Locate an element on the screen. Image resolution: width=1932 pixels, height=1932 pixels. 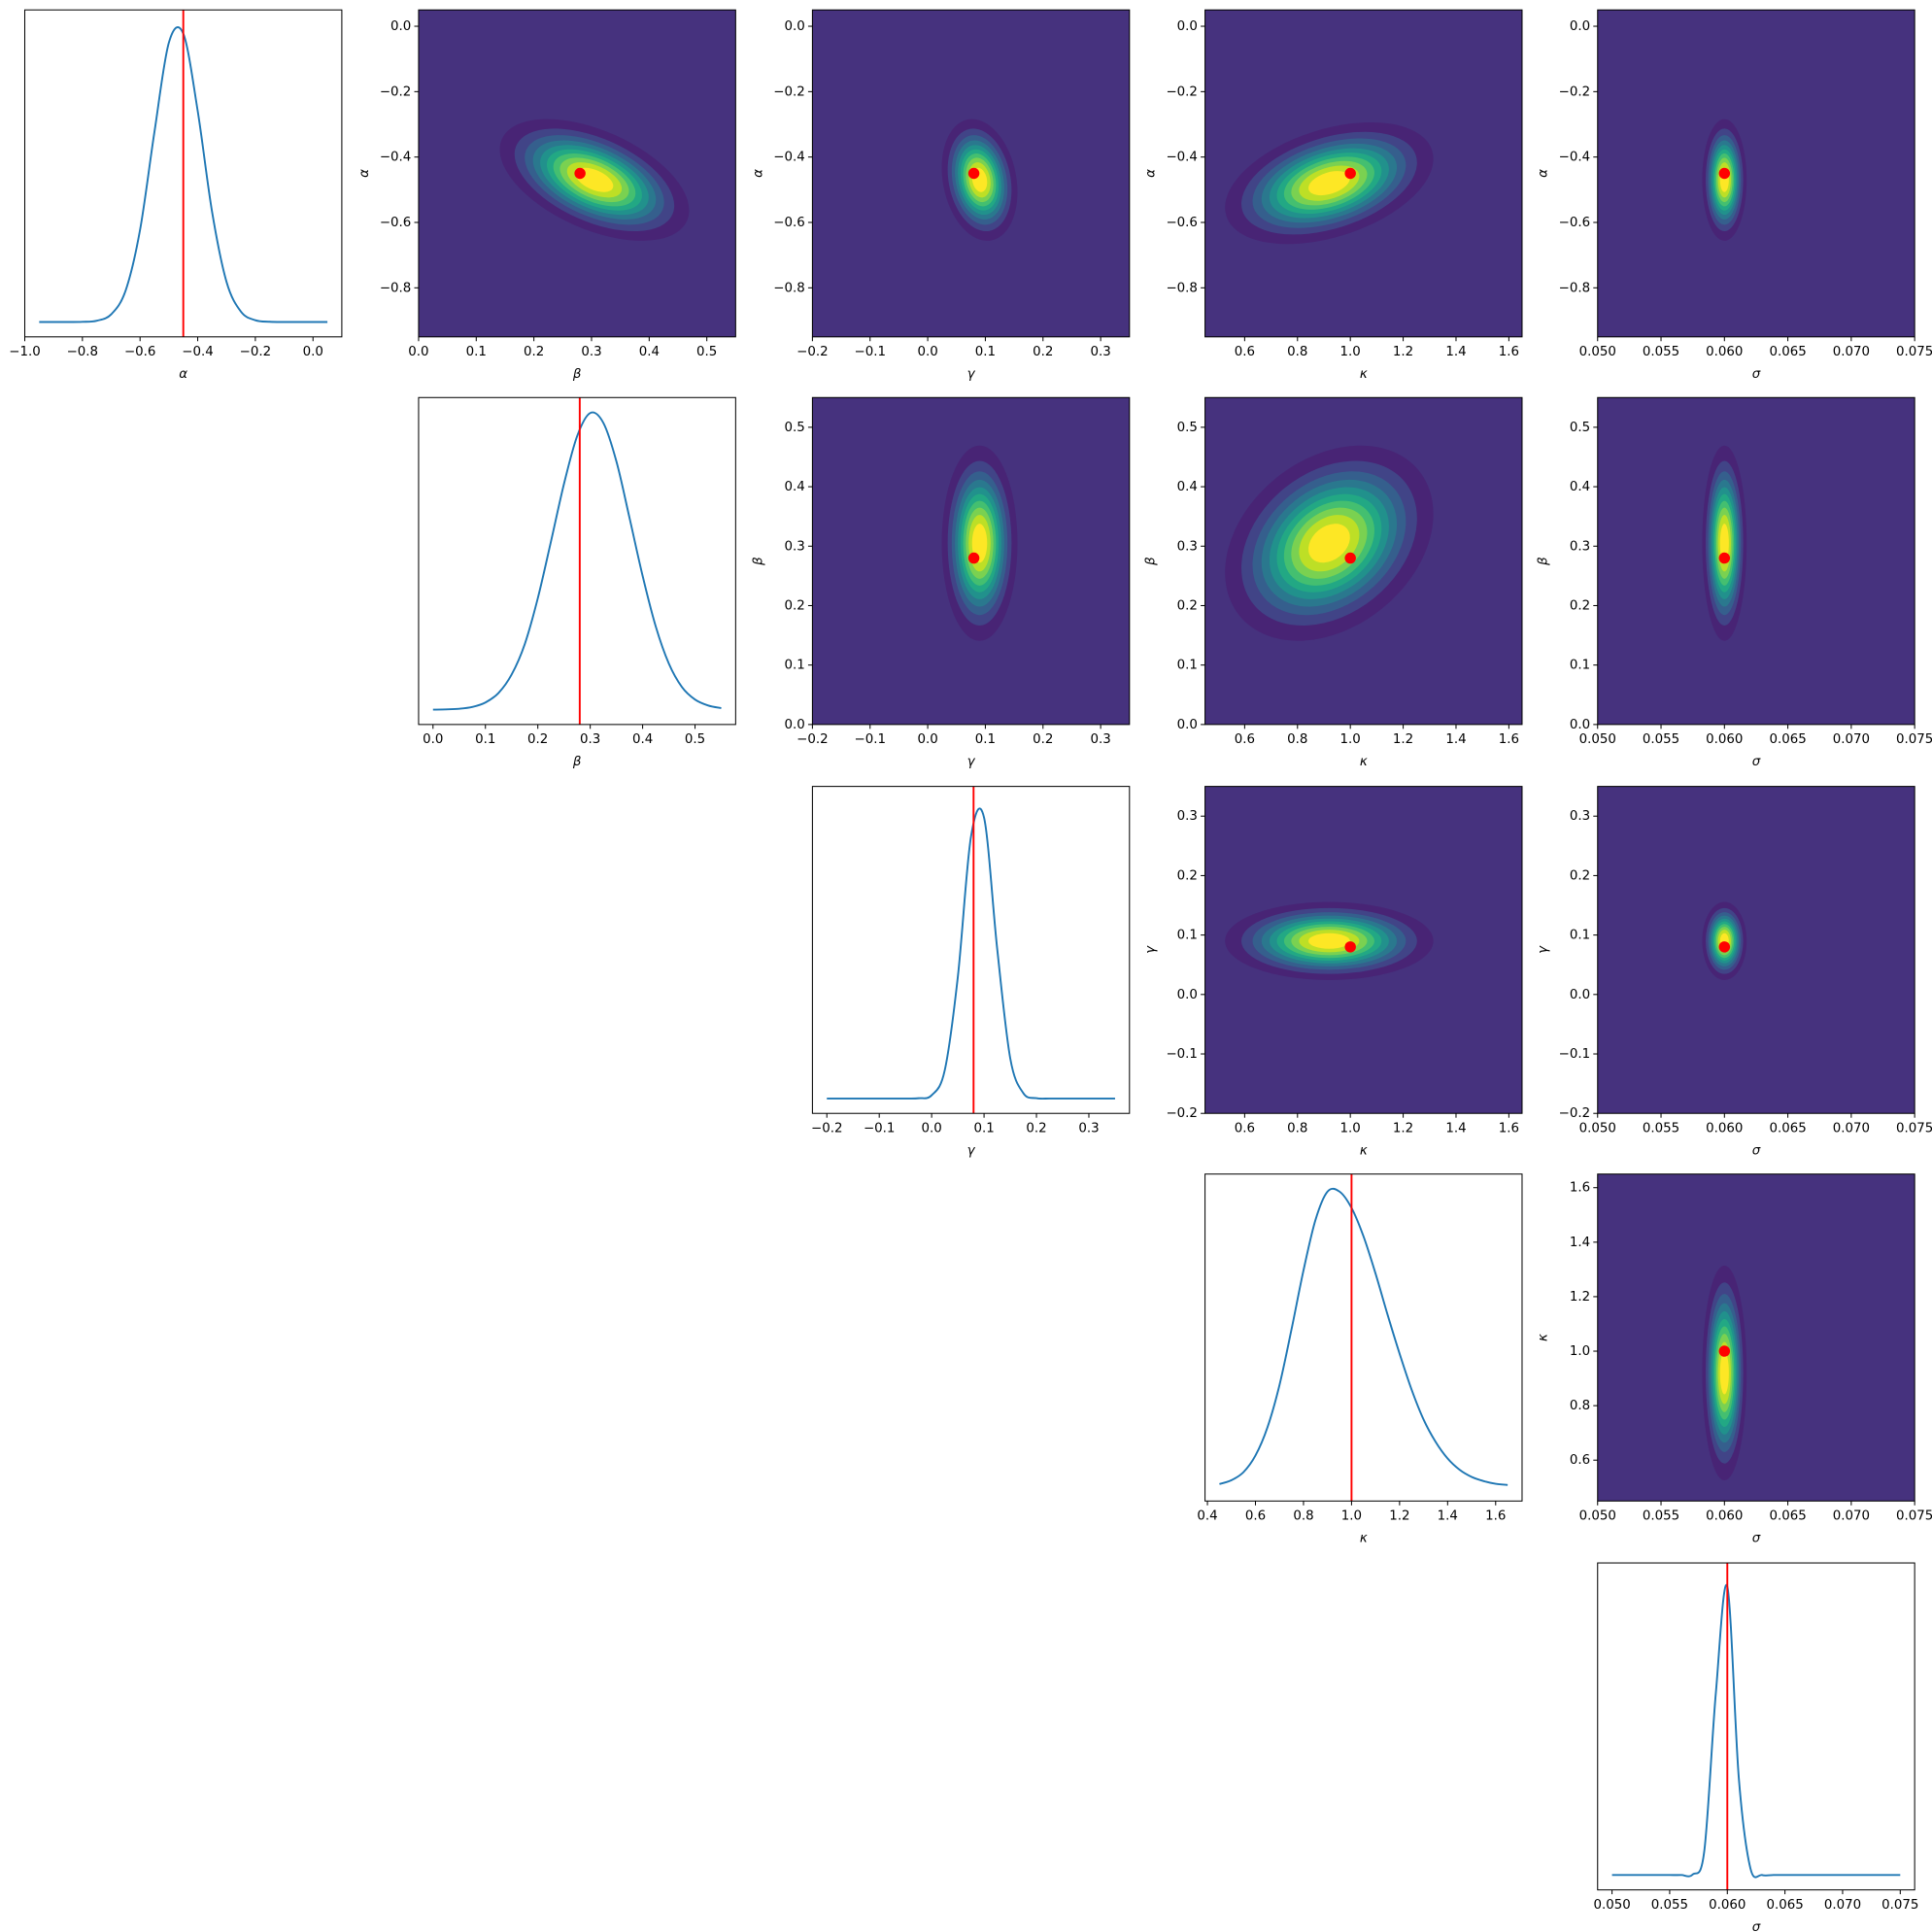
panel: 0.6 0.8 1.0 1.2 1.4 1.6 −0.2 −0.1 0.0 0.1 0.2 0.3 κ γ is located at coordinates (1333, 972).